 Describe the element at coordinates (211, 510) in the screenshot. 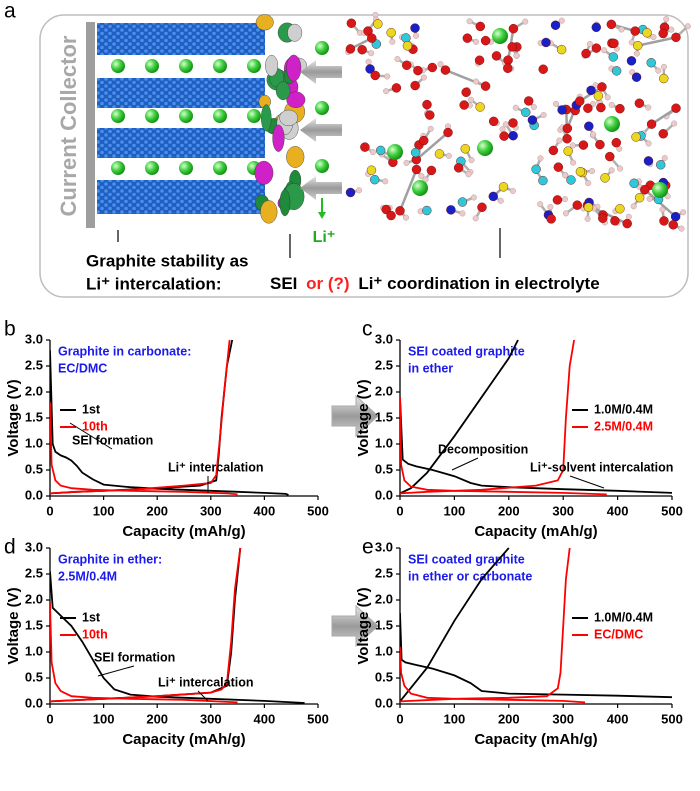

I see `x-tick-label: 300` at that location.